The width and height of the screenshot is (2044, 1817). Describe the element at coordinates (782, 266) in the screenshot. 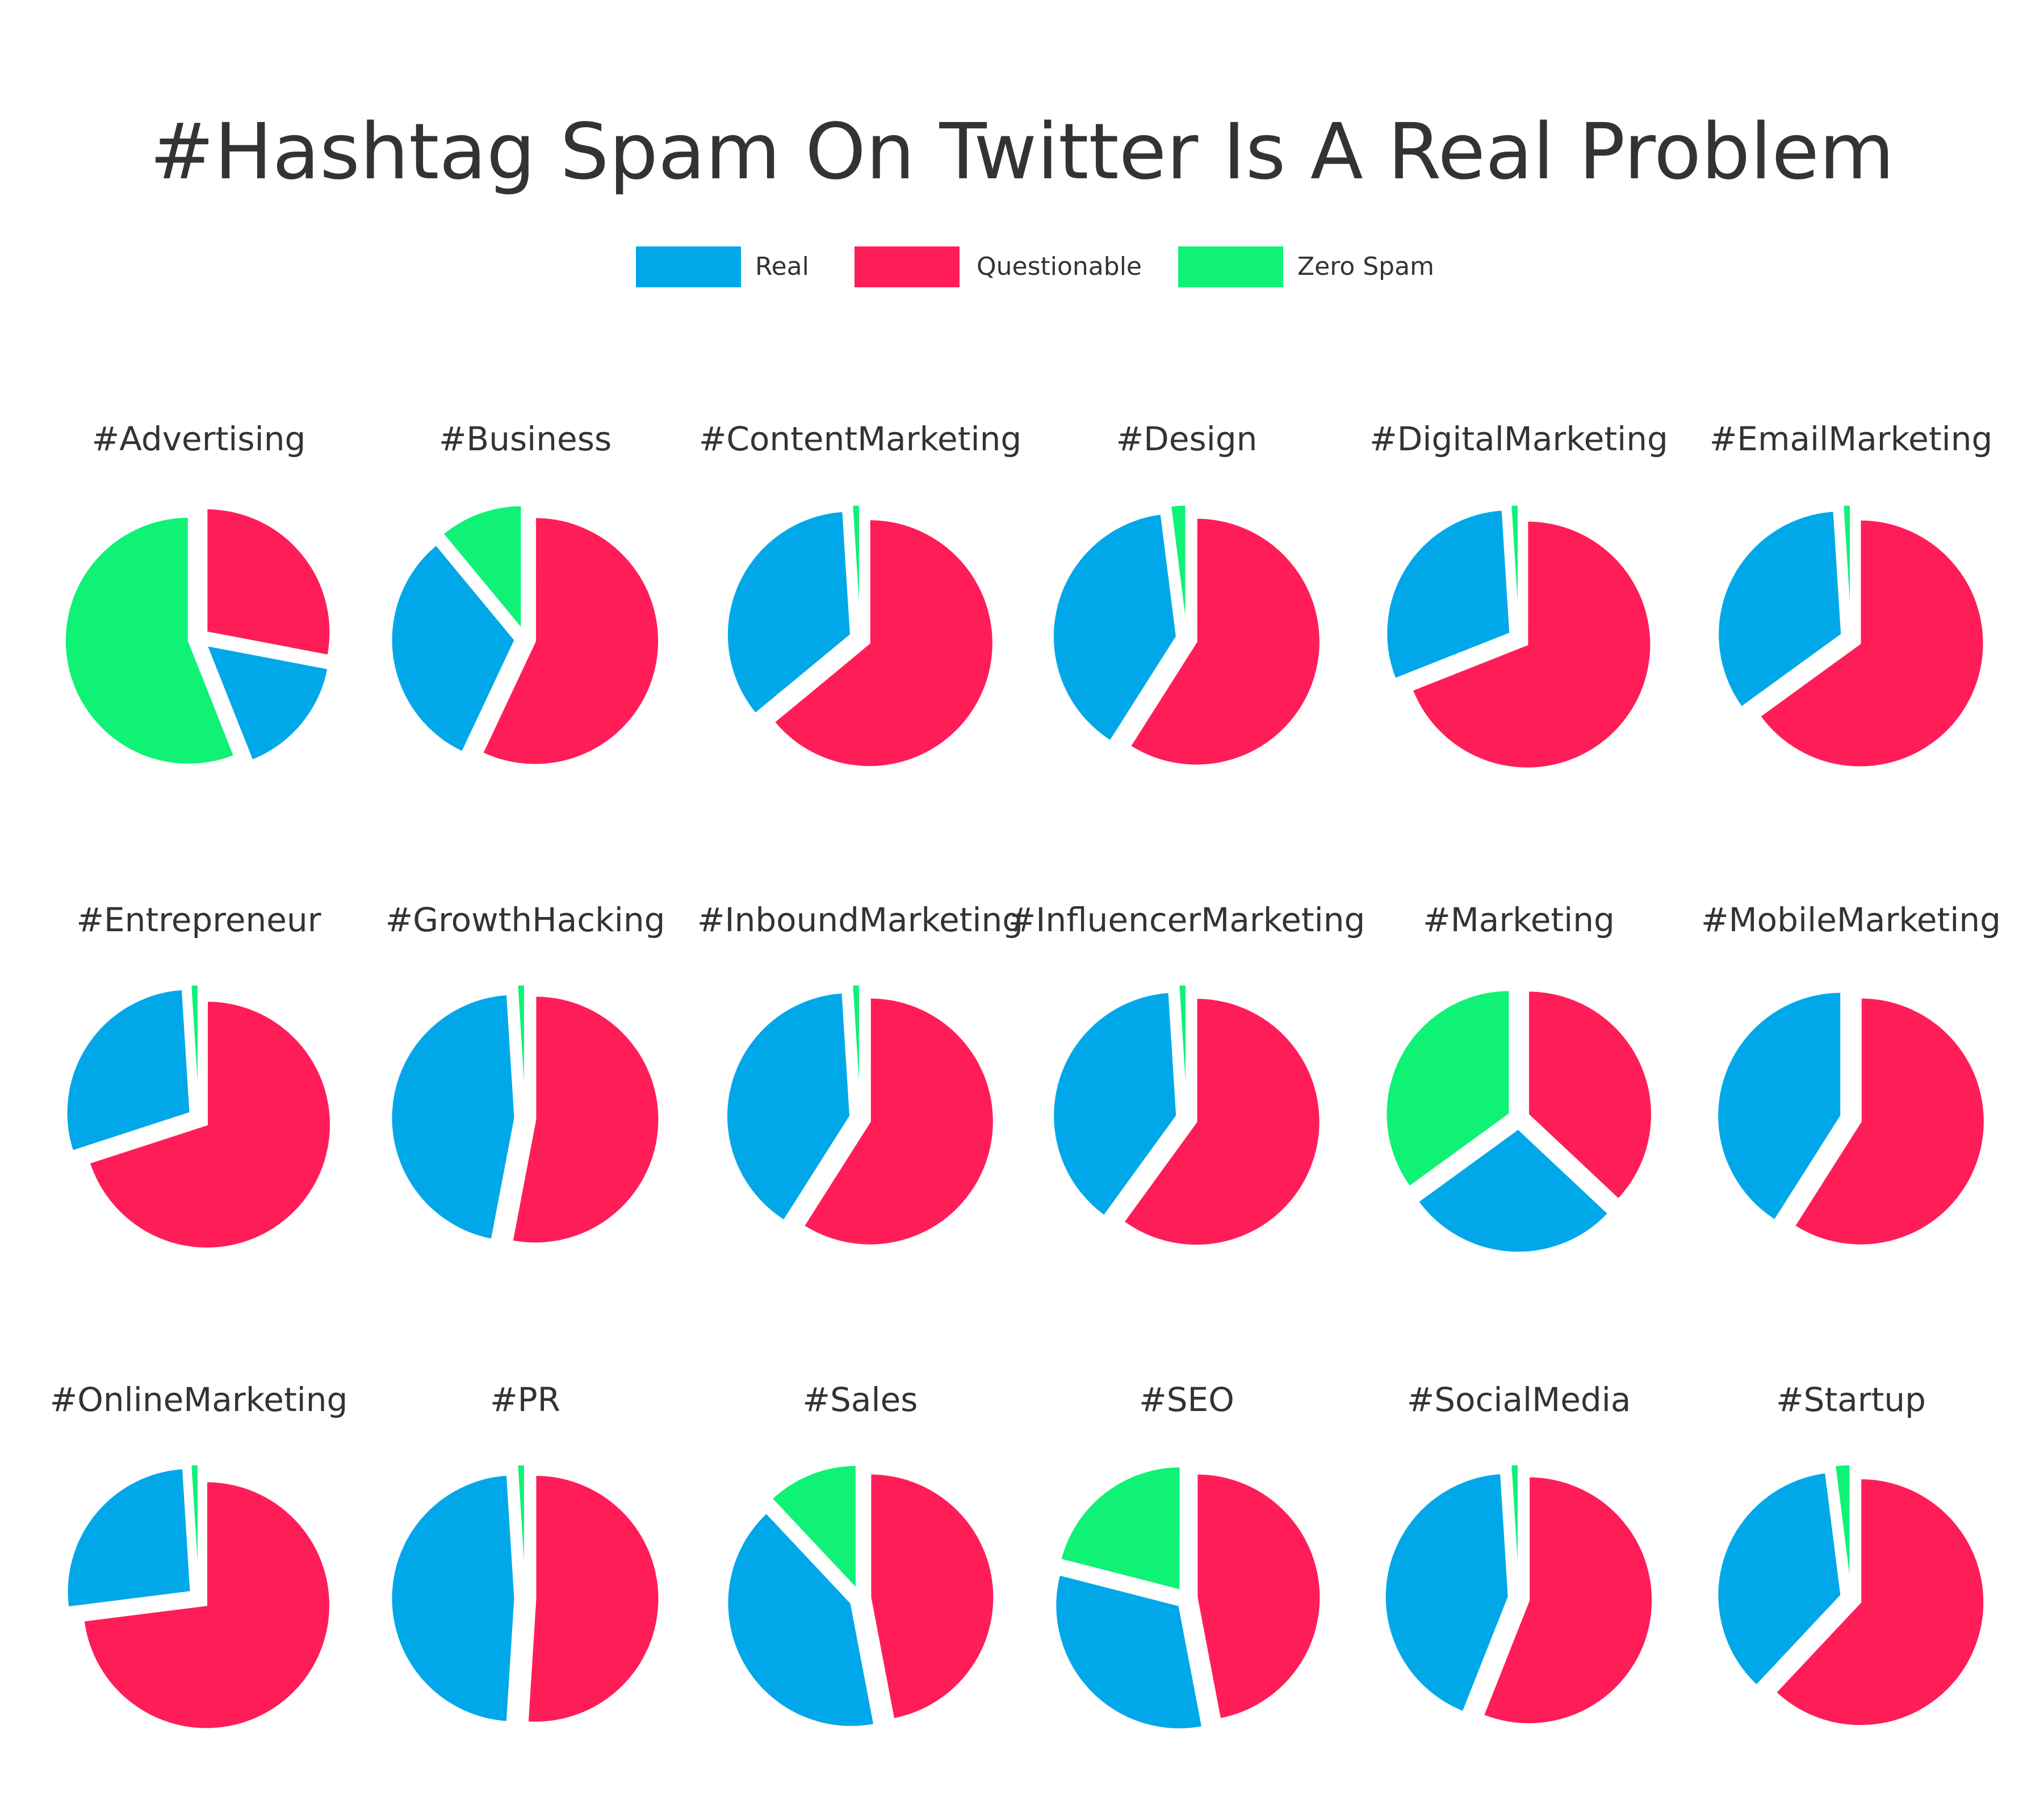

I see `legend-label-real: Real` at that location.